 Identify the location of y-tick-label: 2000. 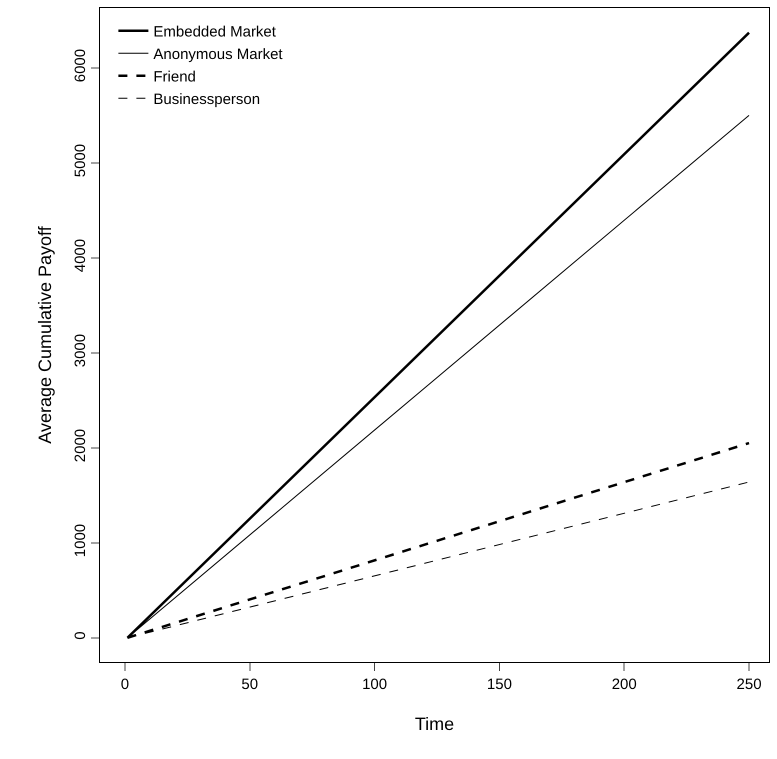
(80, 445).